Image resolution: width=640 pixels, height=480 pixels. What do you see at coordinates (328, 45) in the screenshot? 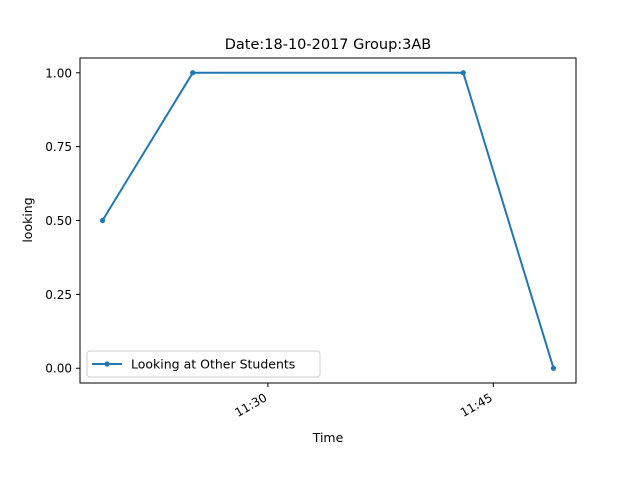
I see `chart-title: Date:18-10-2017 Group:3AB` at bounding box center [328, 45].